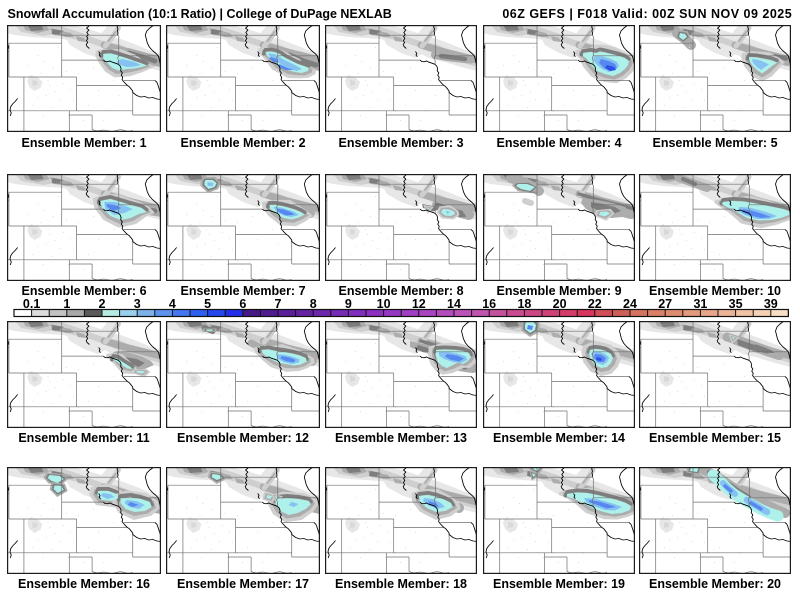  Describe the element at coordinates (595, 304) in the screenshot. I see `svg-text: 22` at that location.